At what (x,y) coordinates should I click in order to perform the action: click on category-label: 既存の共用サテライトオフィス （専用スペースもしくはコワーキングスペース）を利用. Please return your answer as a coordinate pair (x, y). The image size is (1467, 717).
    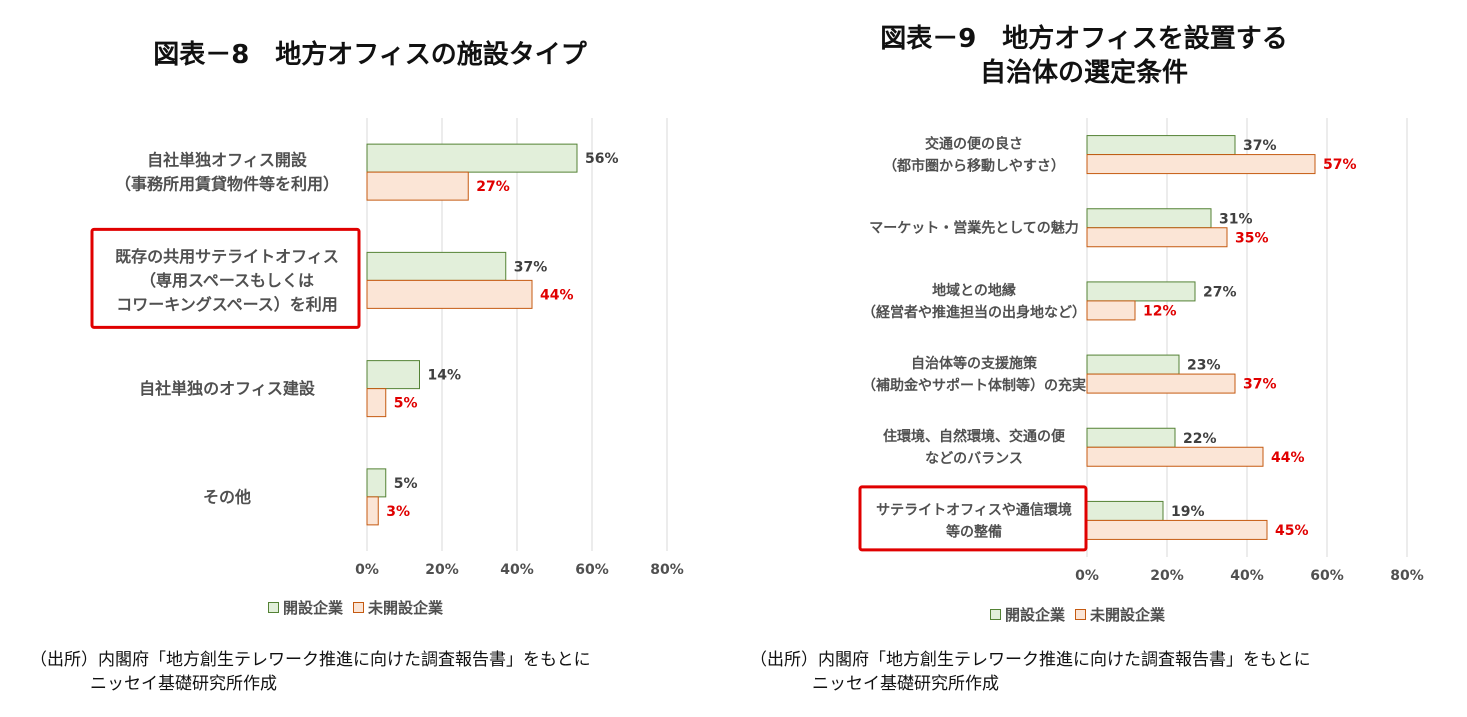
    Looking at the image, I should click on (227, 280).